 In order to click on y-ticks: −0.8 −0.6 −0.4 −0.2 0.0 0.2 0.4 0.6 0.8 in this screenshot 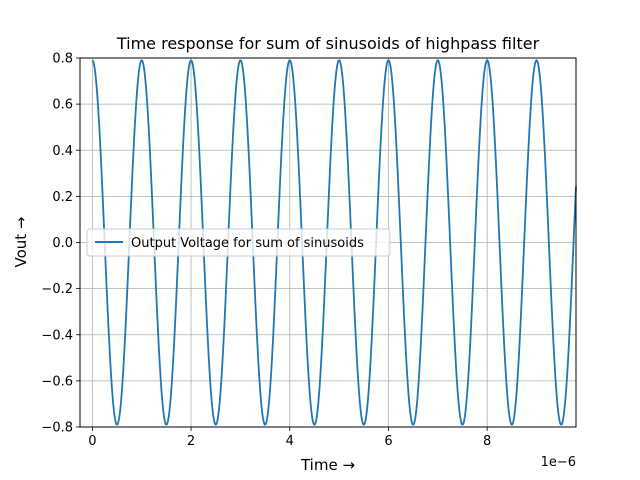, I will do `click(60, 244)`.